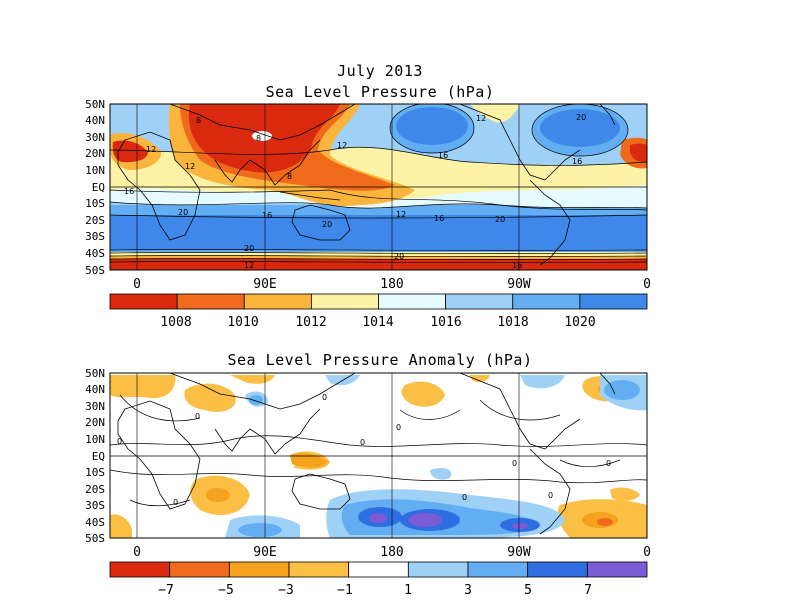 The image size is (800, 600). I want to click on lat-label: EQ, so click(98, 187).